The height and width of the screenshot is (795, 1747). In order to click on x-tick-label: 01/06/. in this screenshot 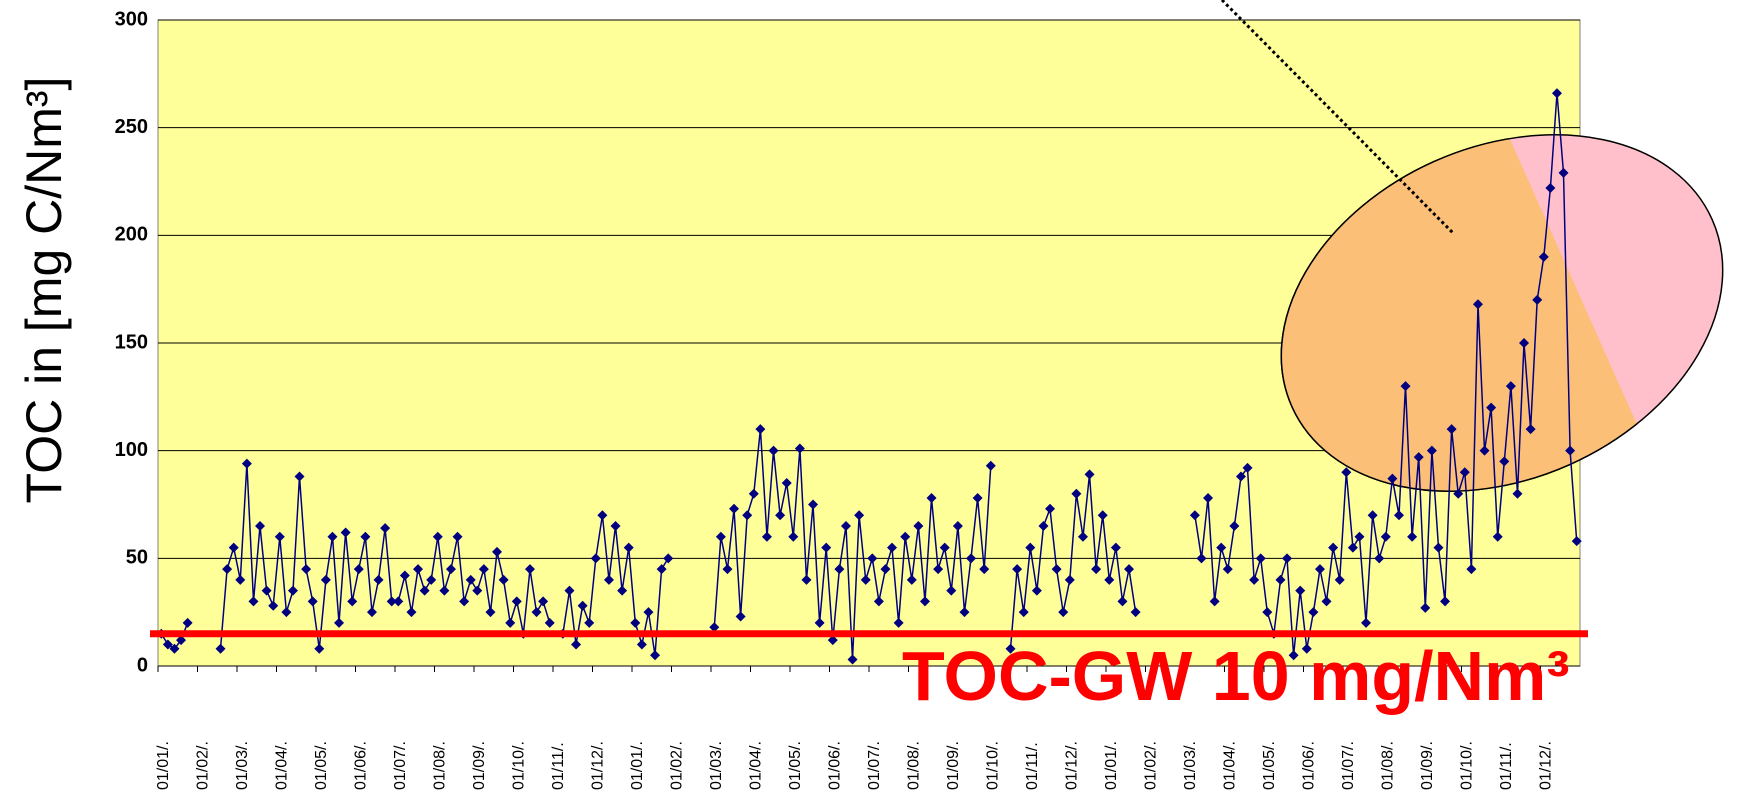, I will do `click(1309, 765)`.